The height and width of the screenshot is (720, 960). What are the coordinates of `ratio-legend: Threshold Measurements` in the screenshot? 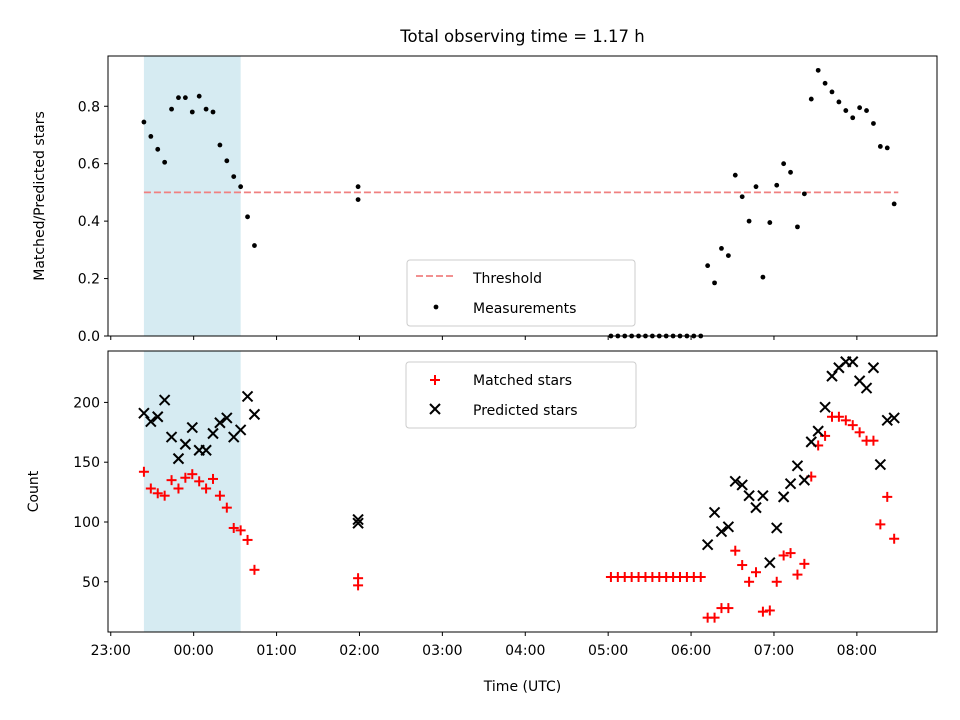 It's located at (521, 293).